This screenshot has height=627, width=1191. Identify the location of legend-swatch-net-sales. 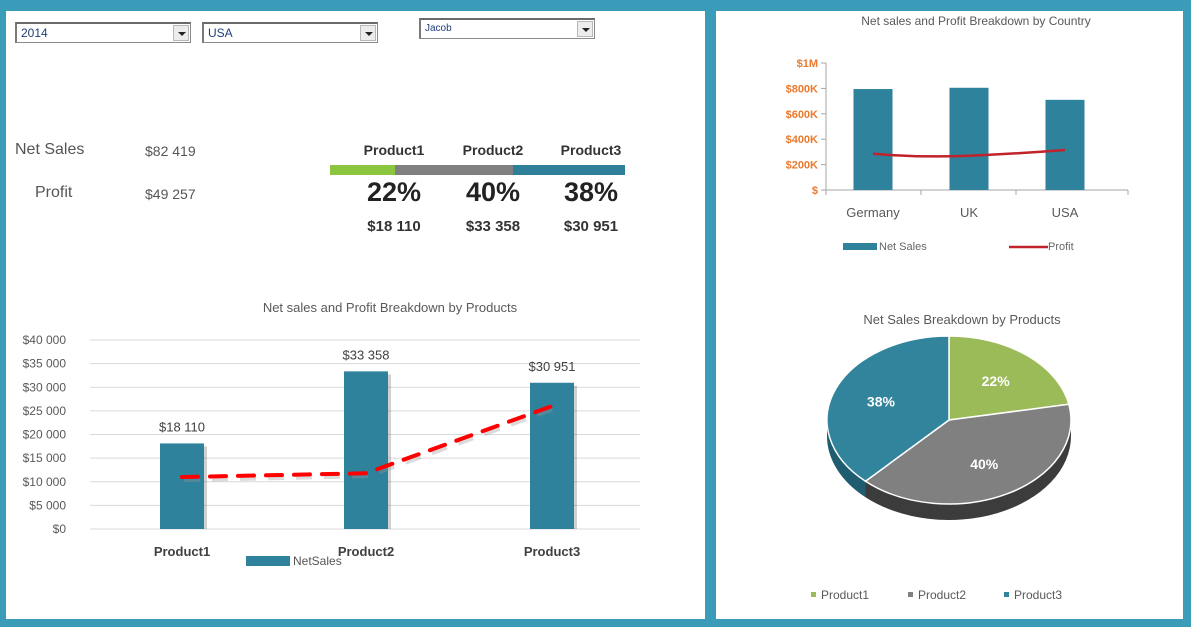
(860, 246).